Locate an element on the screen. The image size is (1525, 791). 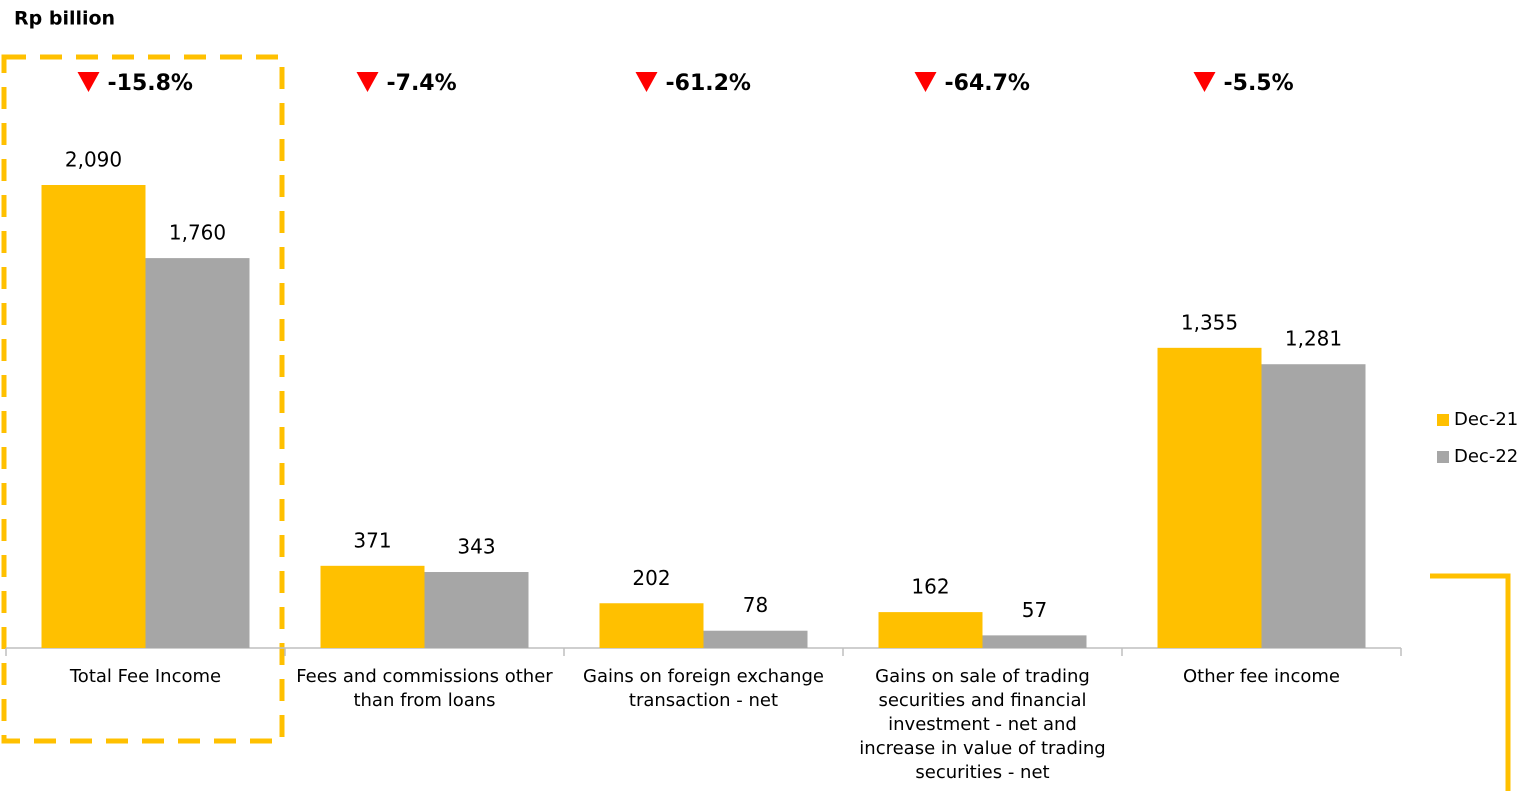
data-label: 1,760 is located at coordinates (197, 233).